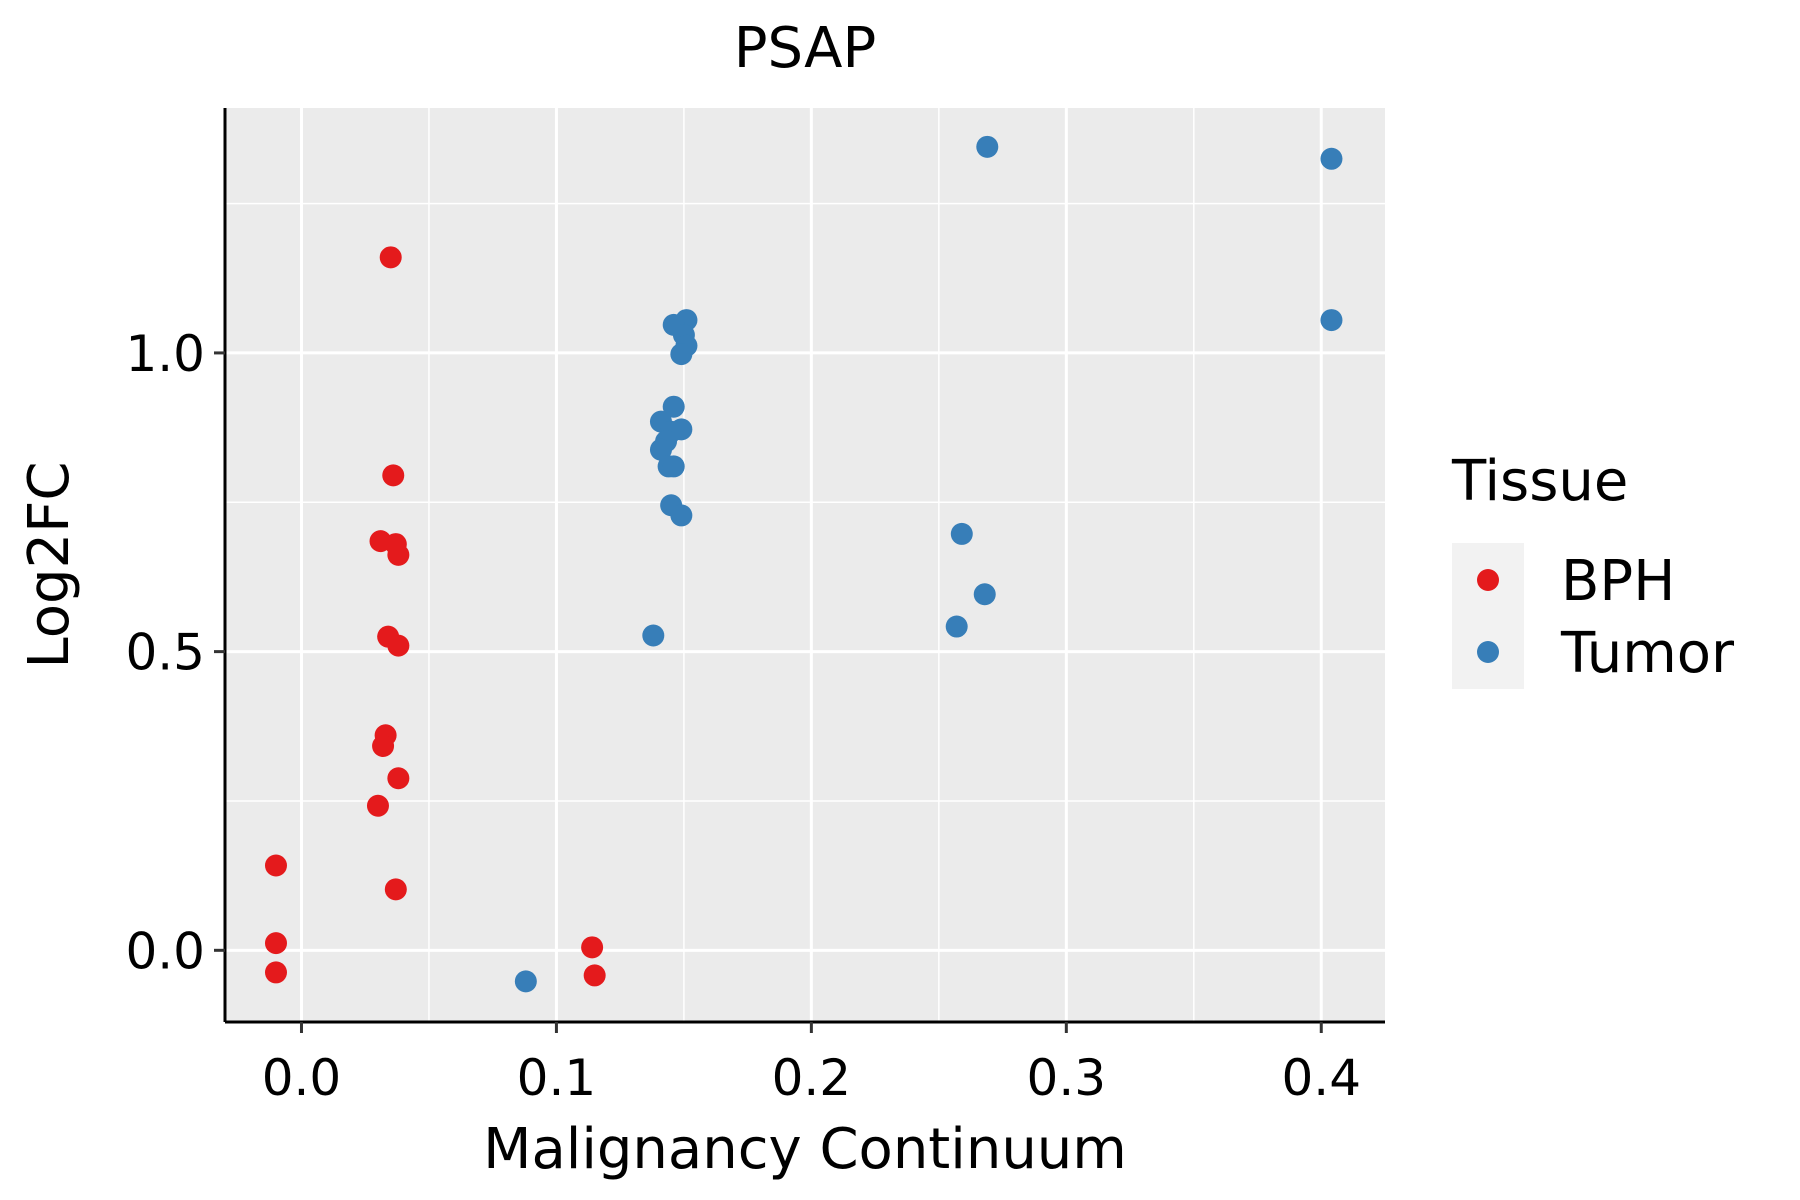  What do you see at coordinates (165, 951) in the screenshot?
I see `y-tick-label: 0.0` at bounding box center [165, 951].